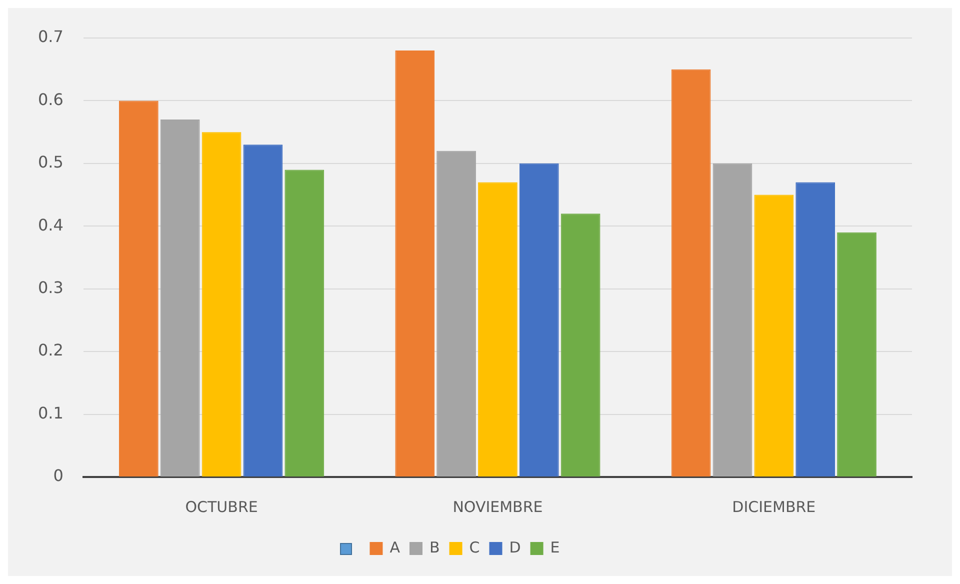 The width and height of the screenshot is (960, 584). What do you see at coordinates (395, 547) in the screenshot?
I see `legend-label: A` at bounding box center [395, 547].